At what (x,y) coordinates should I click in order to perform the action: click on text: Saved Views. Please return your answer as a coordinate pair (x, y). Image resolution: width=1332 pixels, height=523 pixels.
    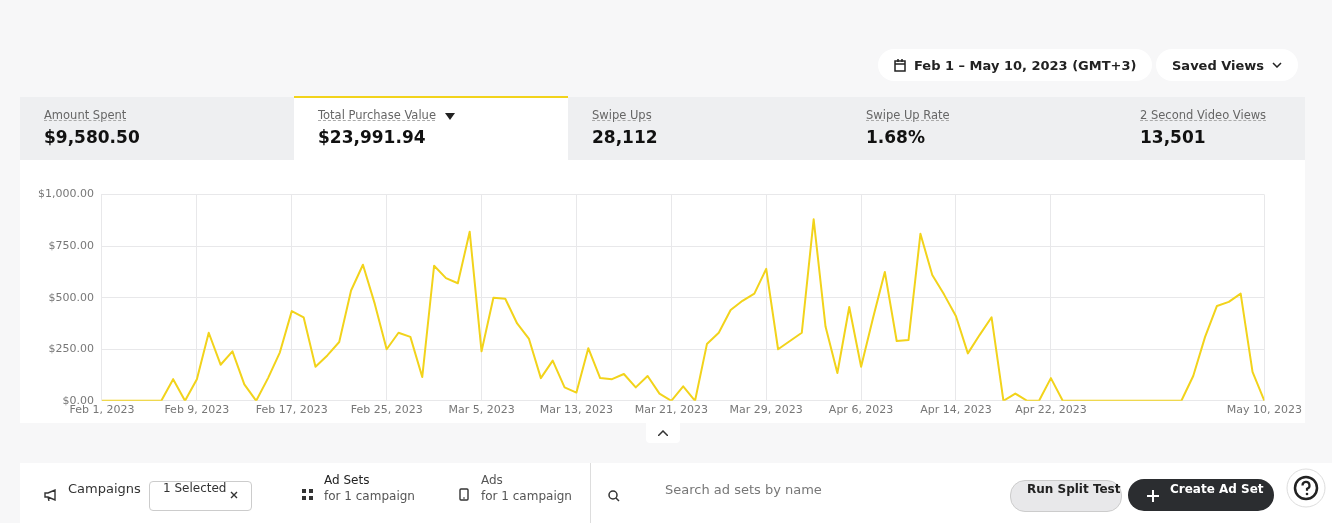
    Looking at the image, I should click on (1218, 65).